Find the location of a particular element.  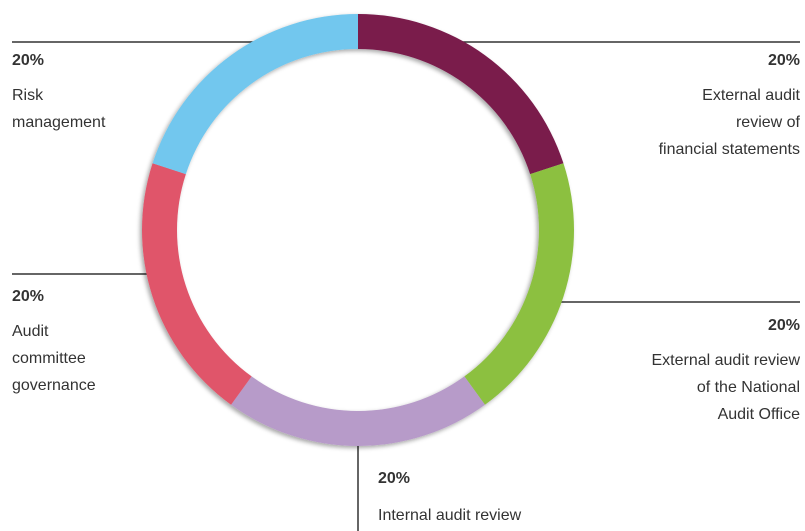

category-label: Risk management is located at coordinates (59, 109).